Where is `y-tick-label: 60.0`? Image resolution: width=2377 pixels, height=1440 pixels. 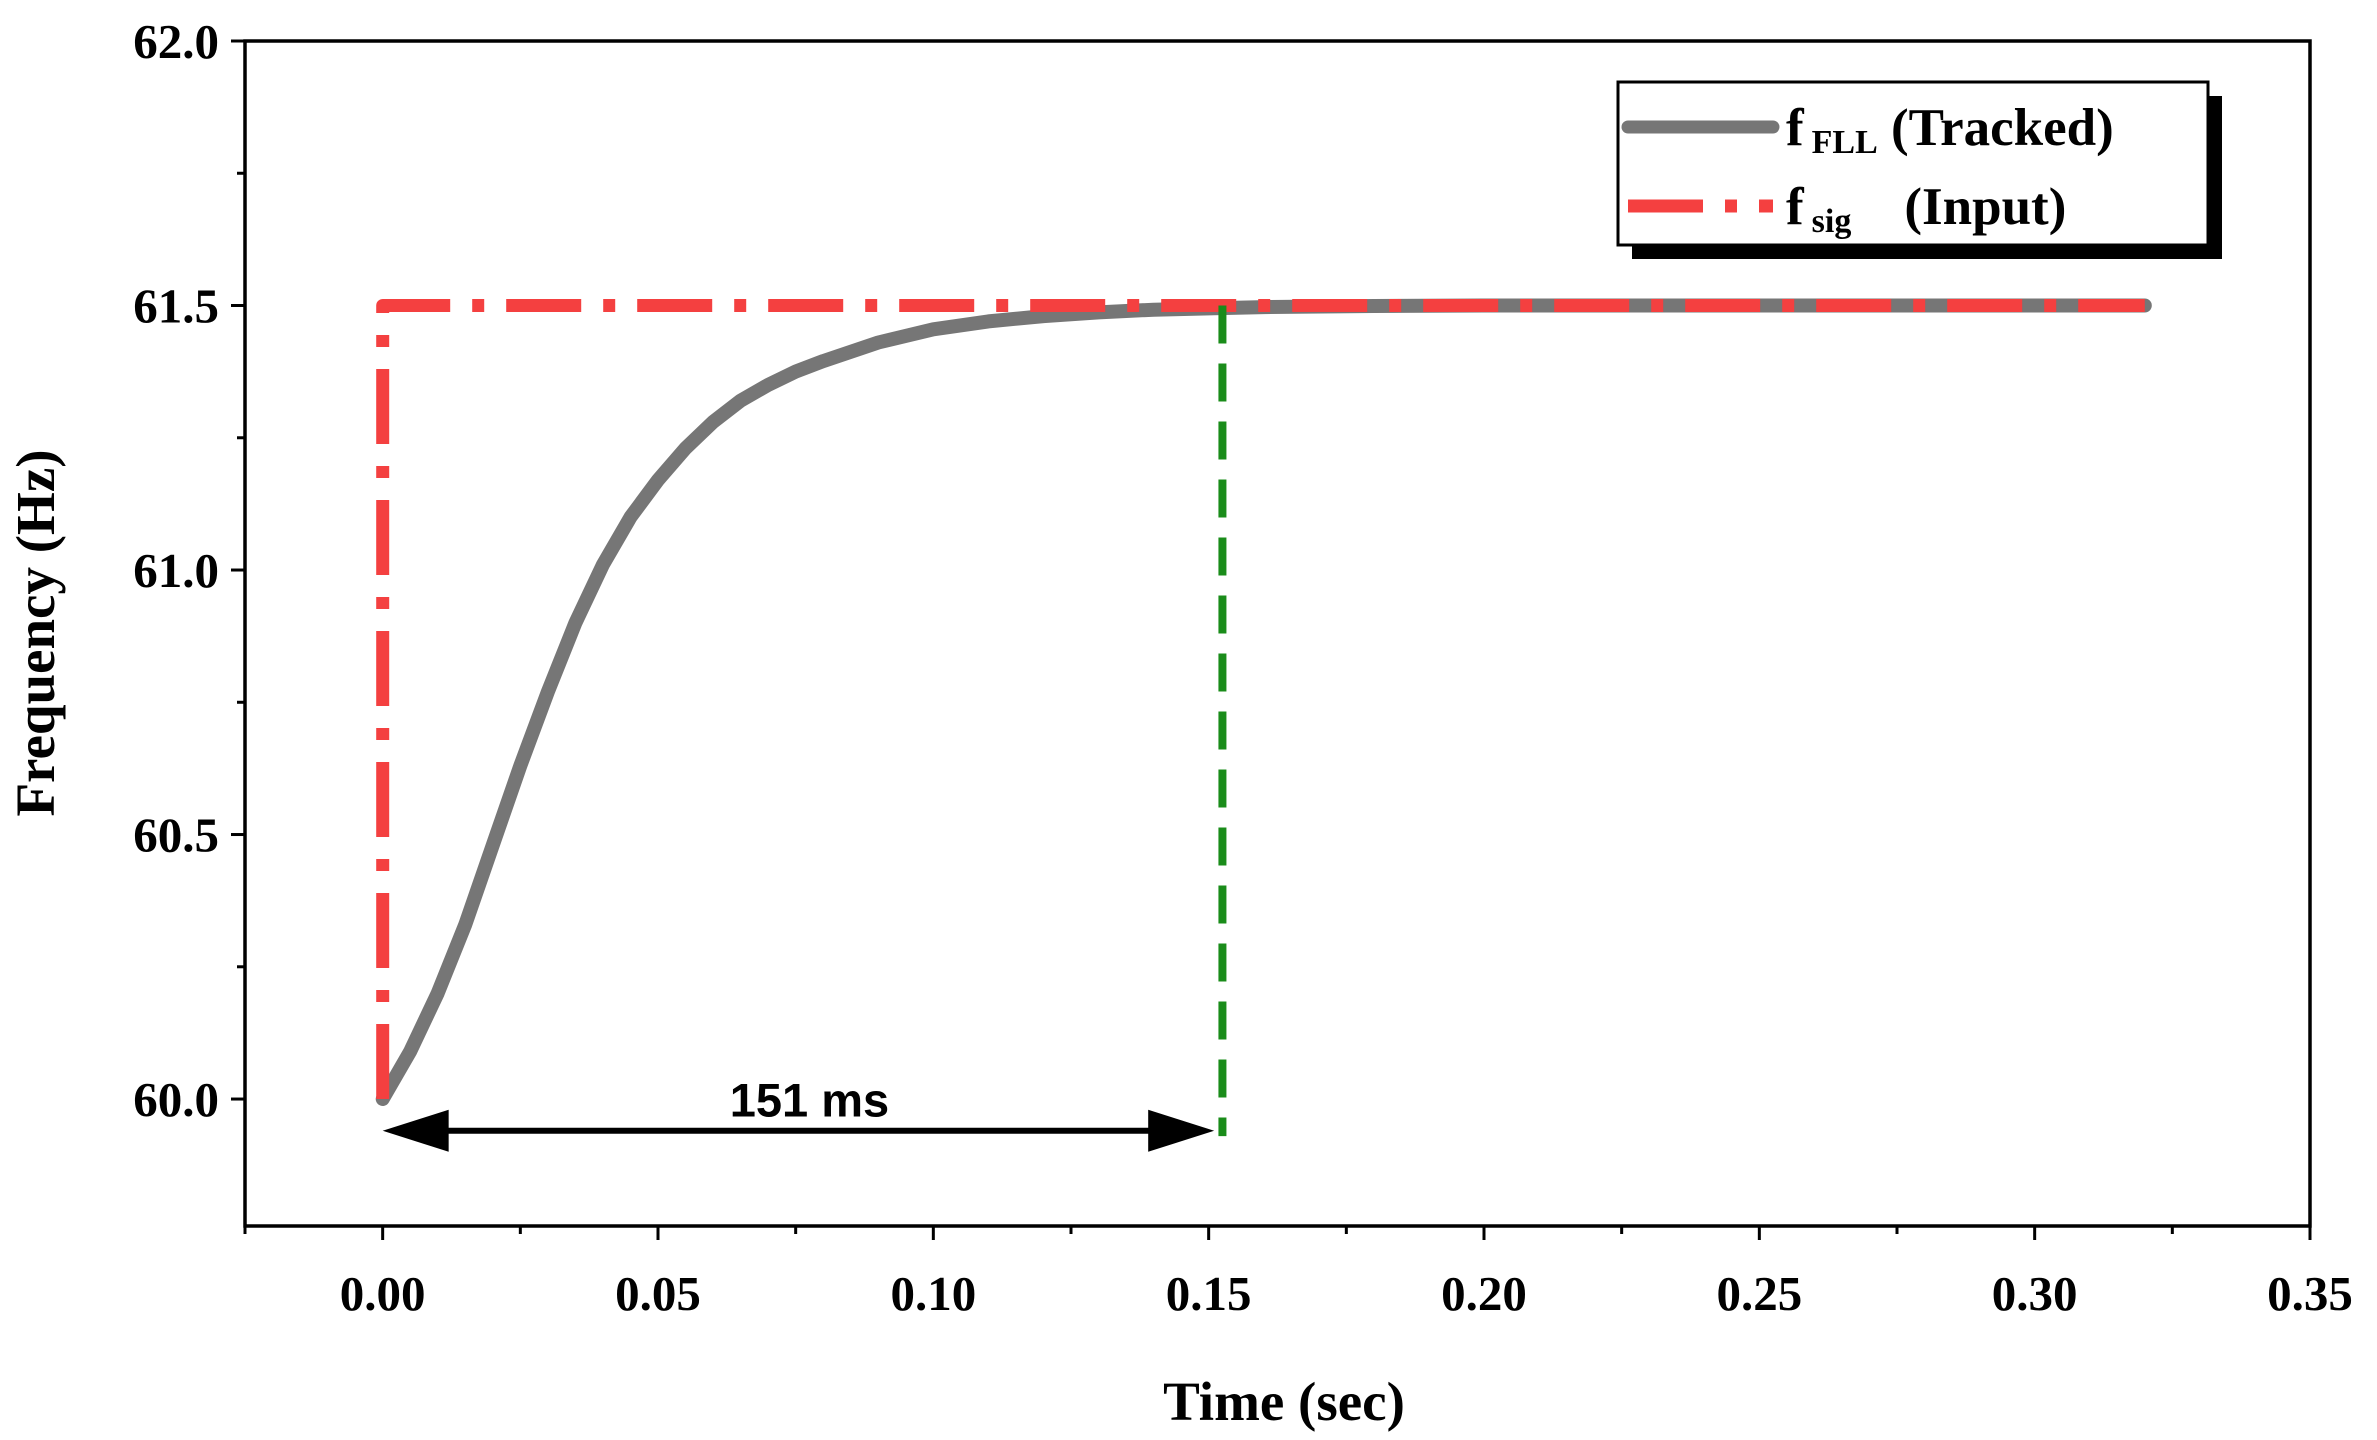
y-tick-label: 60.0 is located at coordinates (176, 1099).